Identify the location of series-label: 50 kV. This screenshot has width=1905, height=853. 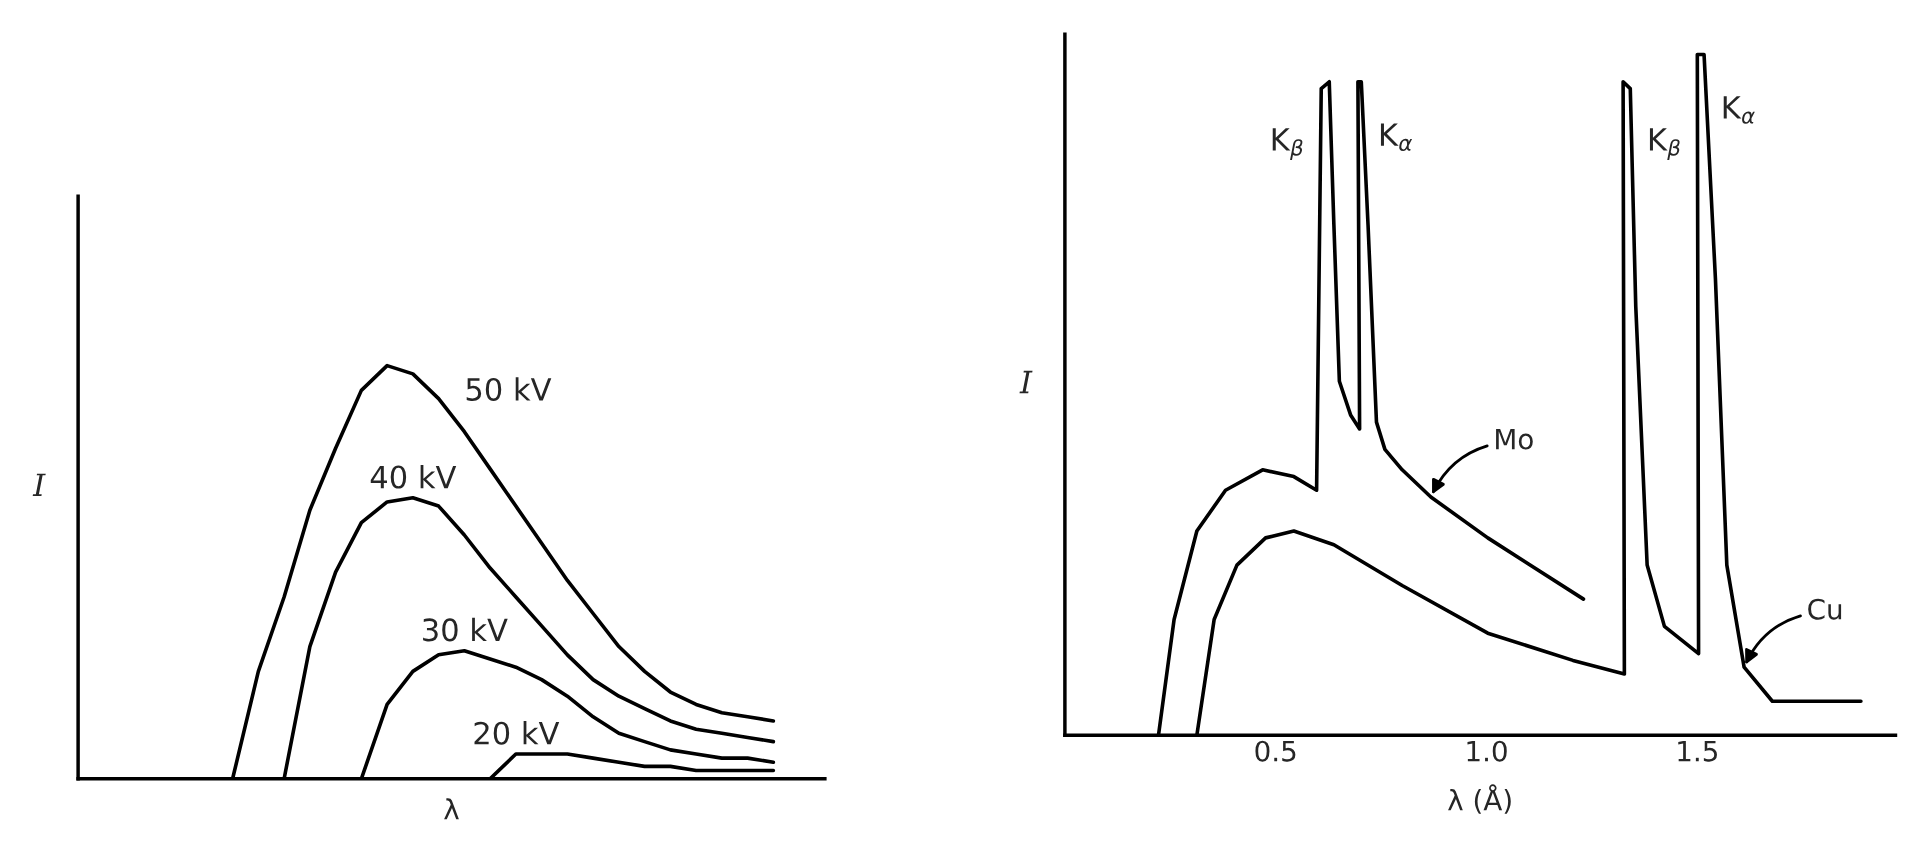
(509, 389).